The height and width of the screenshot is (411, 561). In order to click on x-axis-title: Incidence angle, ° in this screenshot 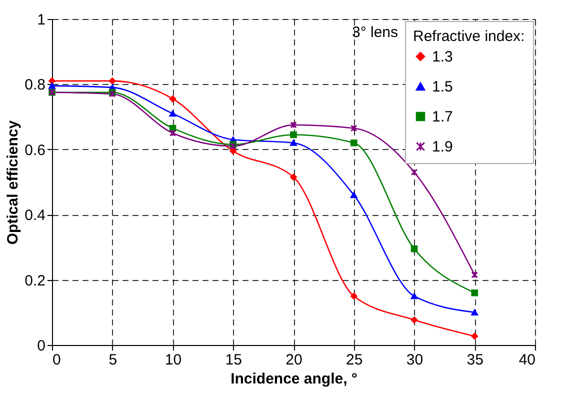, I will do `click(294, 379)`.